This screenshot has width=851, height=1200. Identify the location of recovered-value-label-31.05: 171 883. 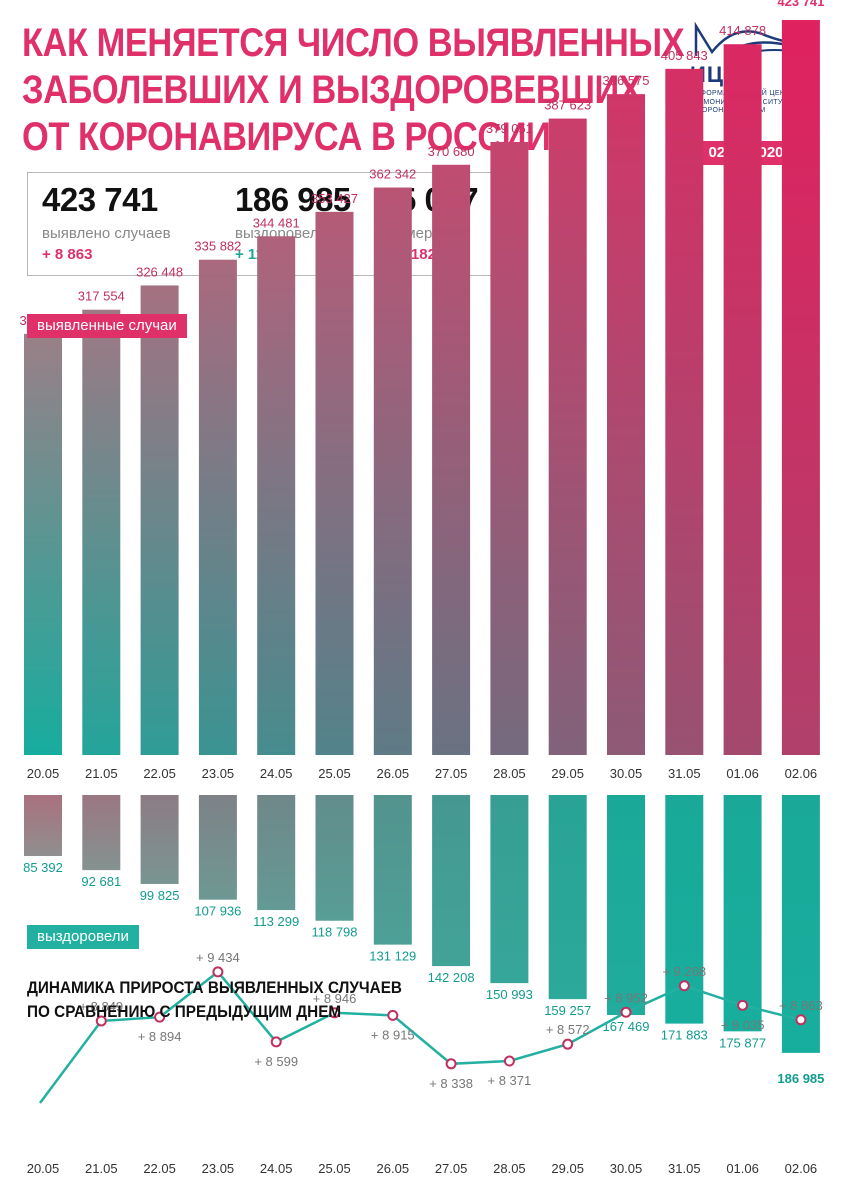
(684, 1035).